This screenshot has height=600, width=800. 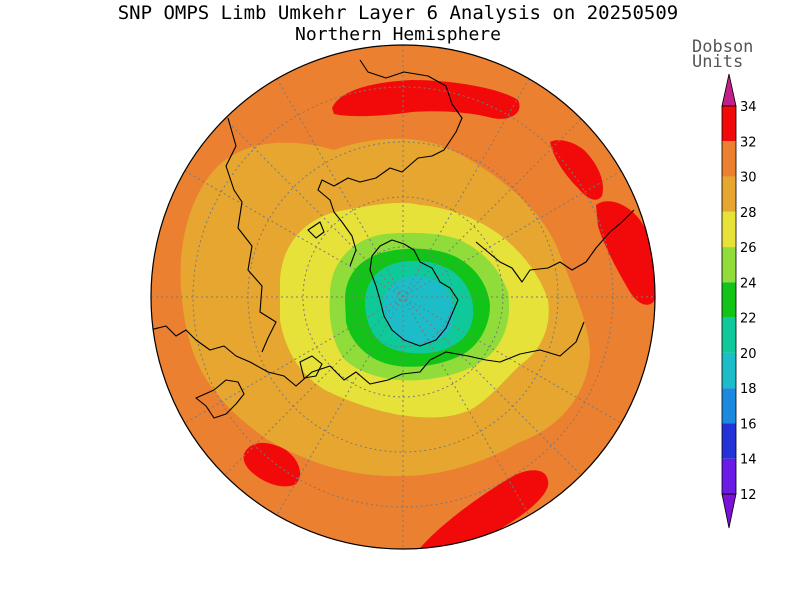 What do you see at coordinates (748, 495) in the screenshot?
I see `colorbar-tick-label: 12` at bounding box center [748, 495].